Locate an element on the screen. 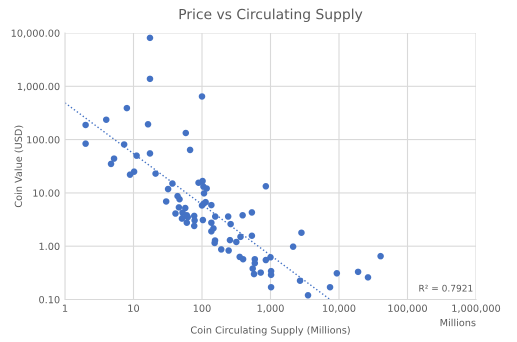 This screenshot has height=342, width=517. x-tick-label: 10 is located at coordinates (134, 308).